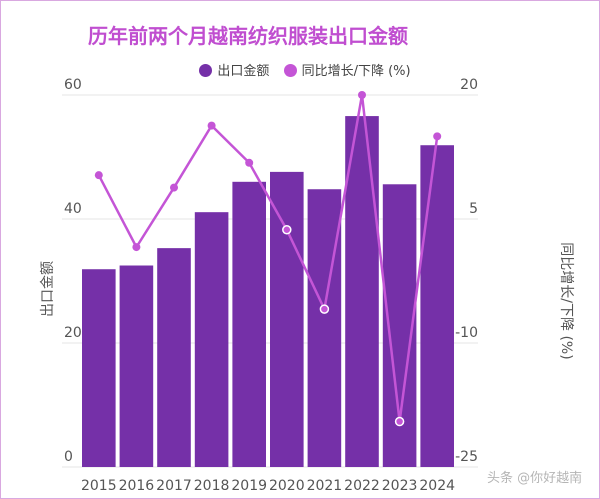 This screenshot has width=600, height=499. What do you see at coordinates (466, 457) in the screenshot?
I see `y2-tick-label: -25` at bounding box center [466, 457].